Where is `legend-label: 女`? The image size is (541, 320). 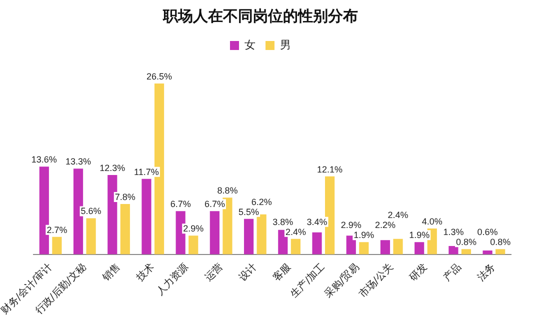
legend-label: 女 is located at coordinates (250, 45).